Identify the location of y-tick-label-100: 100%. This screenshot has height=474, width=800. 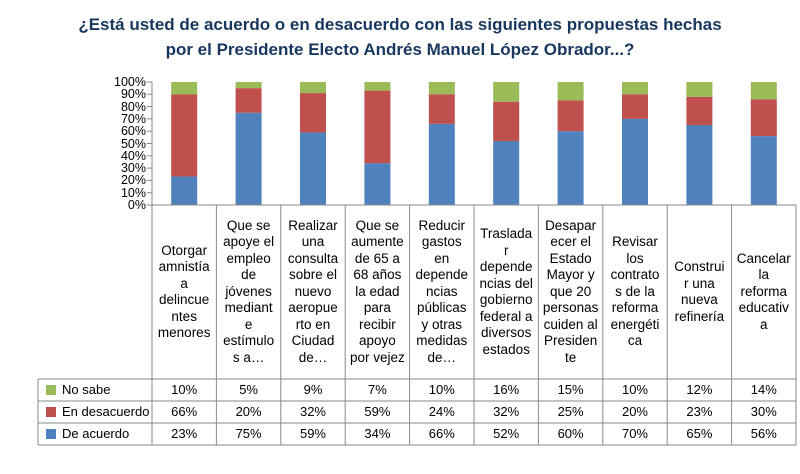
(130, 82).